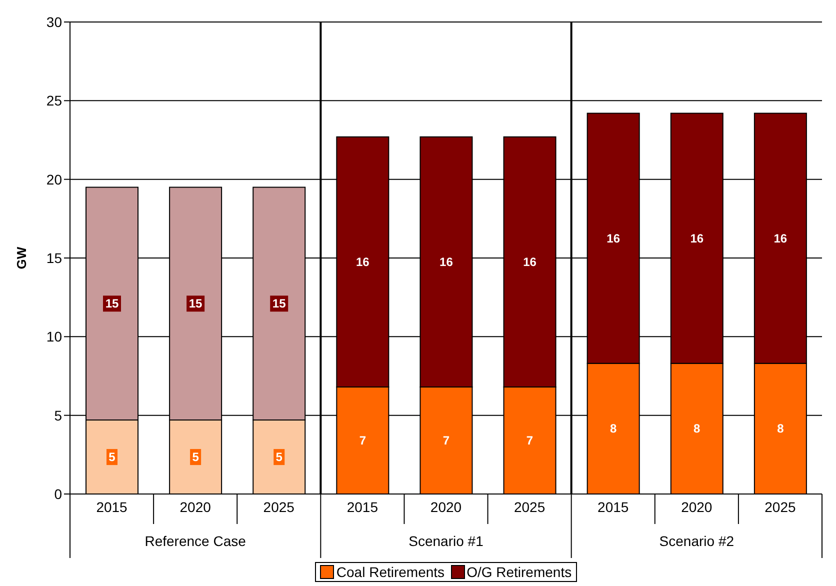  I want to click on y-tick-label: 10, so click(54, 336).